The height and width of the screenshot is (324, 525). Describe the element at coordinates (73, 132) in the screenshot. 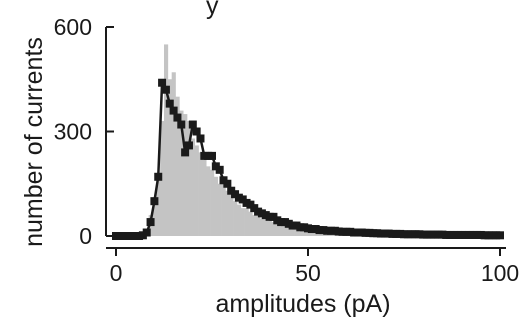

I see `y-tick-label: 300` at that location.